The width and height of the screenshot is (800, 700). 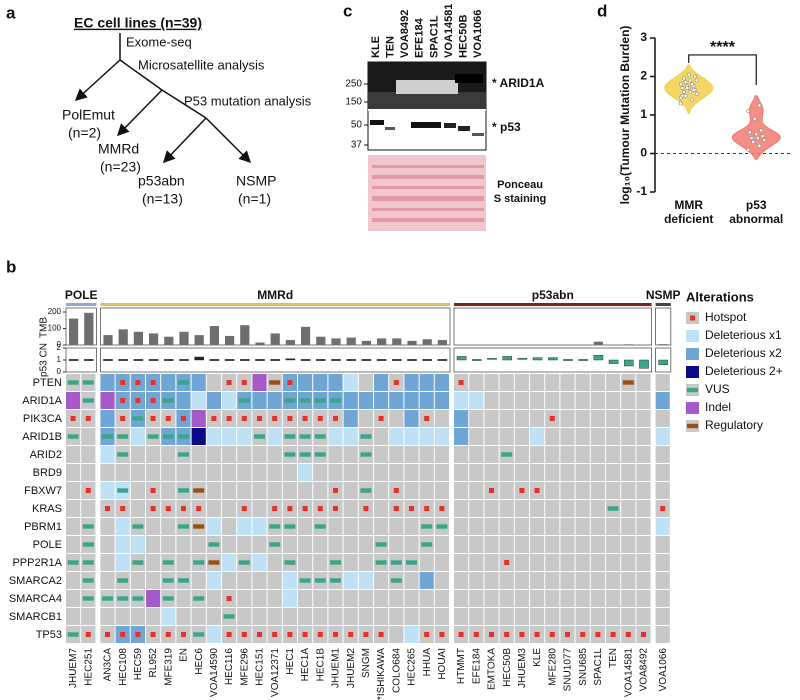 I want to click on lane-label: VOA1066, so click(x=478, y=34).